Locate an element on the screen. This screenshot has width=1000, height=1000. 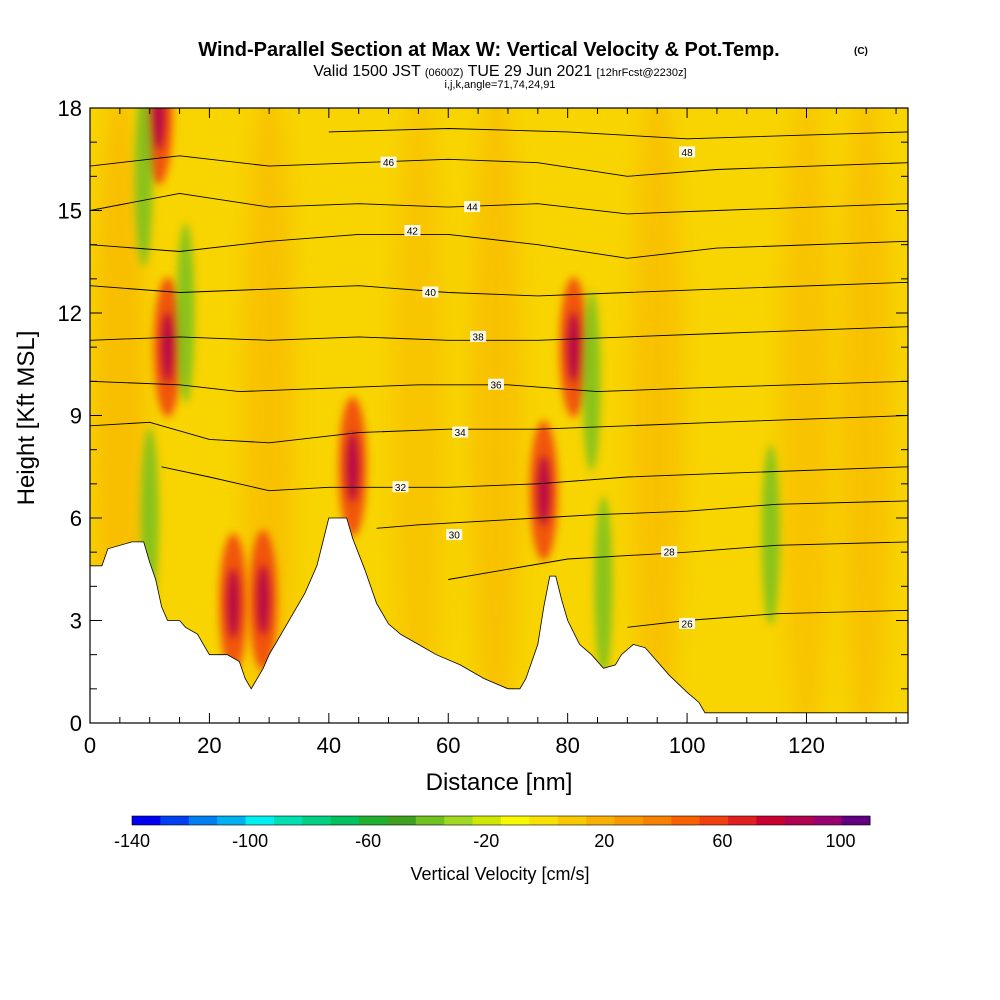
x-tick-label: 60 is located at coordinates (448, 745).